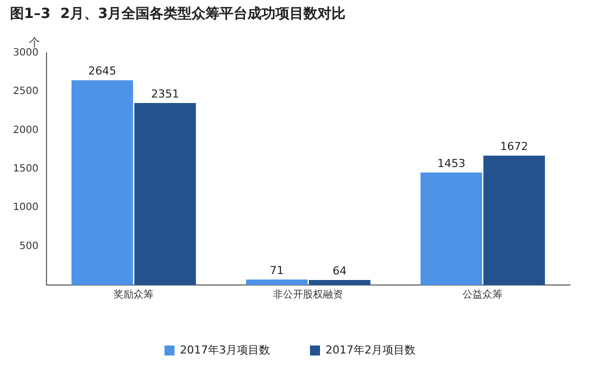  What do you see at coordinates (25, 52) in the screenshot?
I see `y-tick-label: 3000` at bounding box center [25, 52].